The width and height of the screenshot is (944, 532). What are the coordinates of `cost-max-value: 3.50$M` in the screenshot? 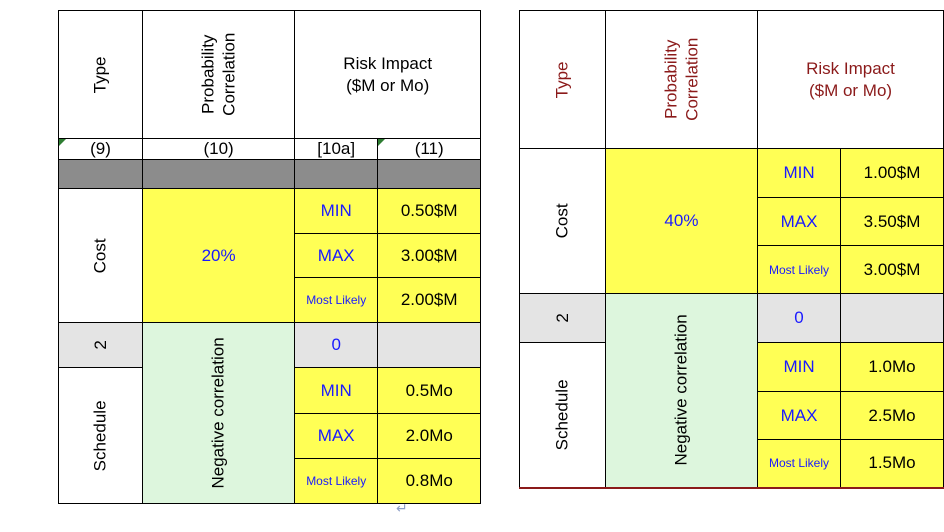 It's located at (892, 221).